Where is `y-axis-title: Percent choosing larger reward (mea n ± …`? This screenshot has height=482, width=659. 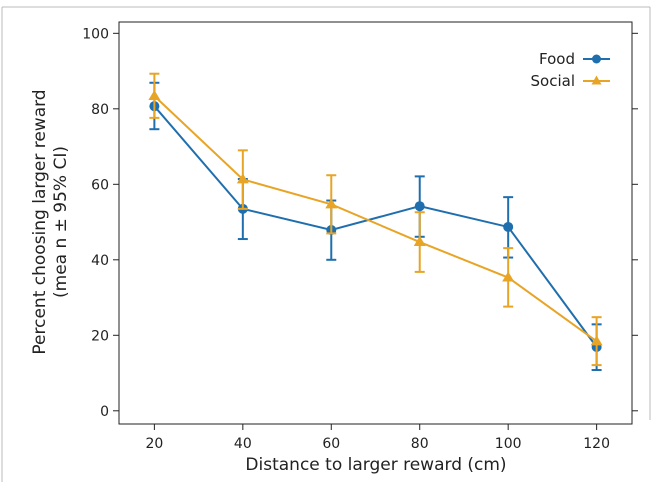
y-axis-title: Percent choosing larger reward (mea n ± … is located at coordinates (50, 221).